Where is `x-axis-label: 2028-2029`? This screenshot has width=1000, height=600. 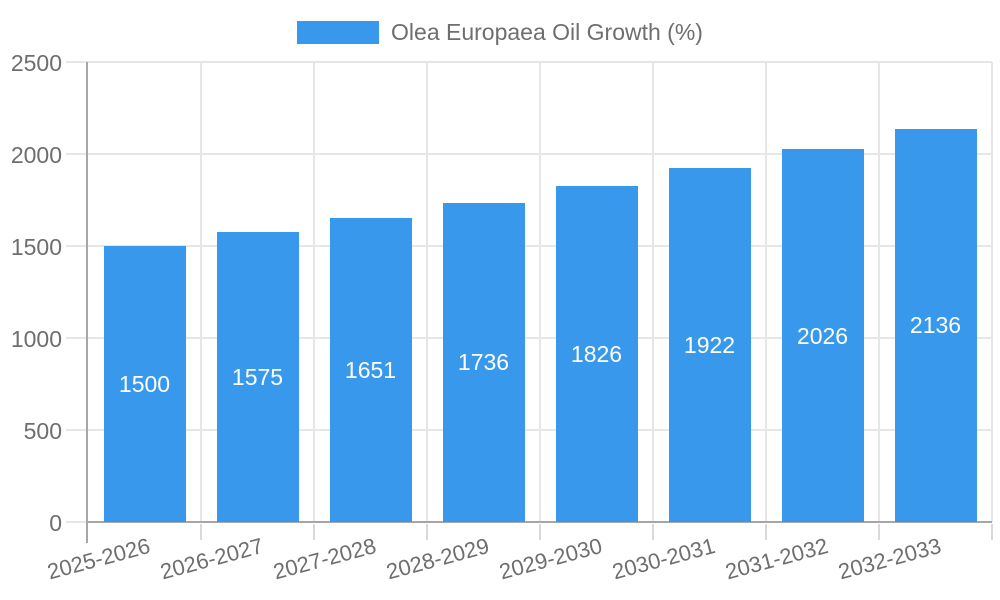
x-axis-label: 2028-2029 is located at coordinates (437, 559).